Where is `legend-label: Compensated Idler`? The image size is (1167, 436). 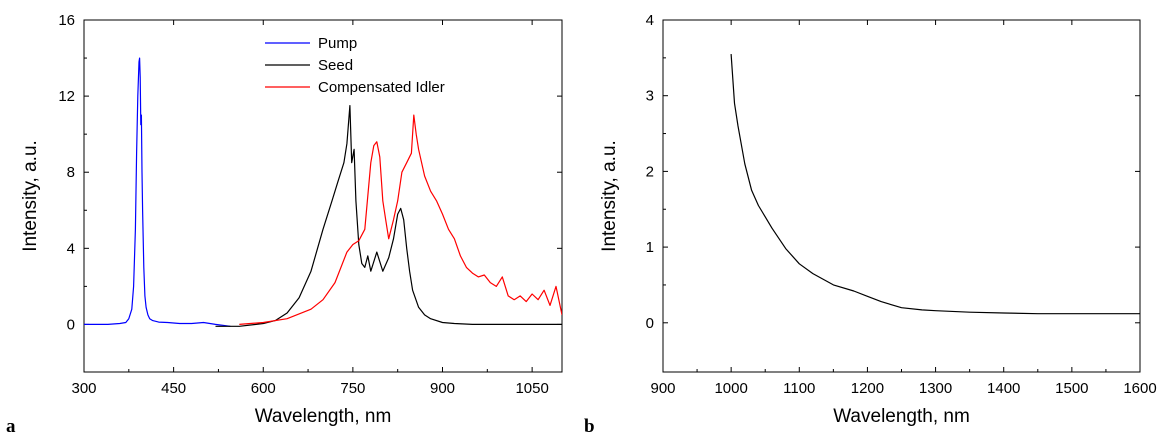 legend-label: Compensated Idler is located at coordinates (381, 87).